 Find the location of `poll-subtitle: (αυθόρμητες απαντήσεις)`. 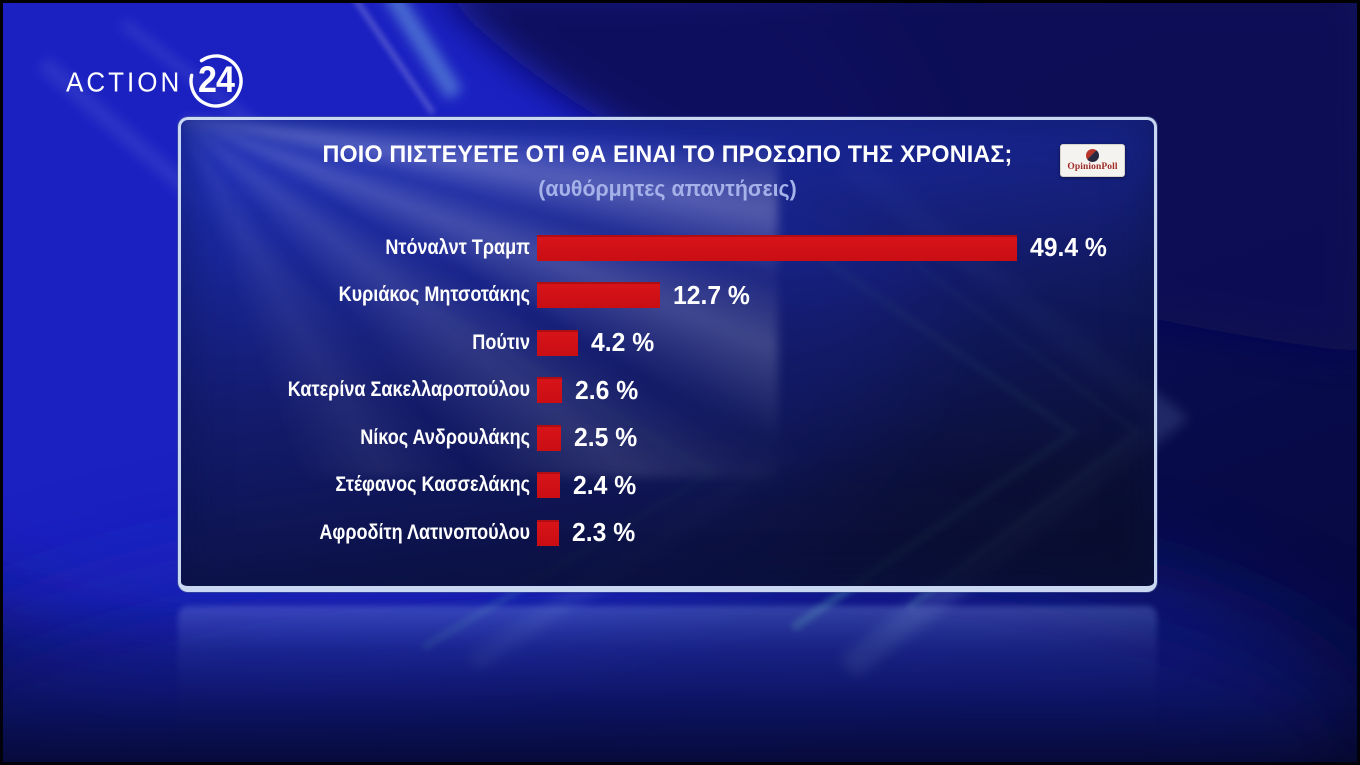

poll-subtitle: (αυθόρμητες απαντήσεις) is located at coordinates (667, 188).